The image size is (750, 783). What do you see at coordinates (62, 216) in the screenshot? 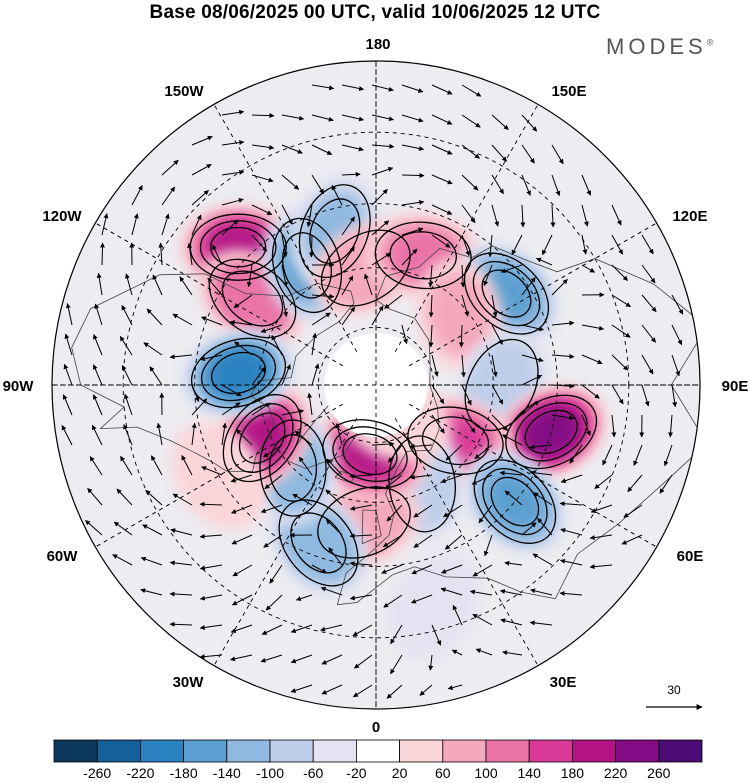
I see `meridian-label: 120W` at bounding box center [62, 216].